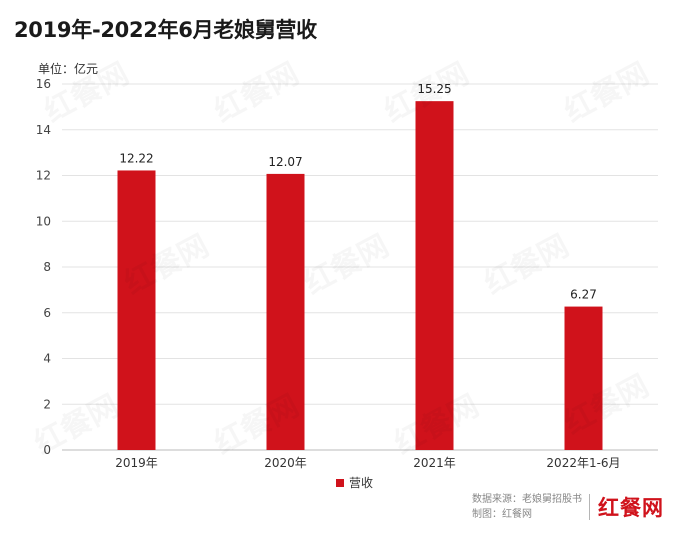 This screenshot has width=700, height=535. What do you see at coordinates (43, 221) in the screenshot?
I see `y-tick-label: 10` at bounding box center [43, 221].